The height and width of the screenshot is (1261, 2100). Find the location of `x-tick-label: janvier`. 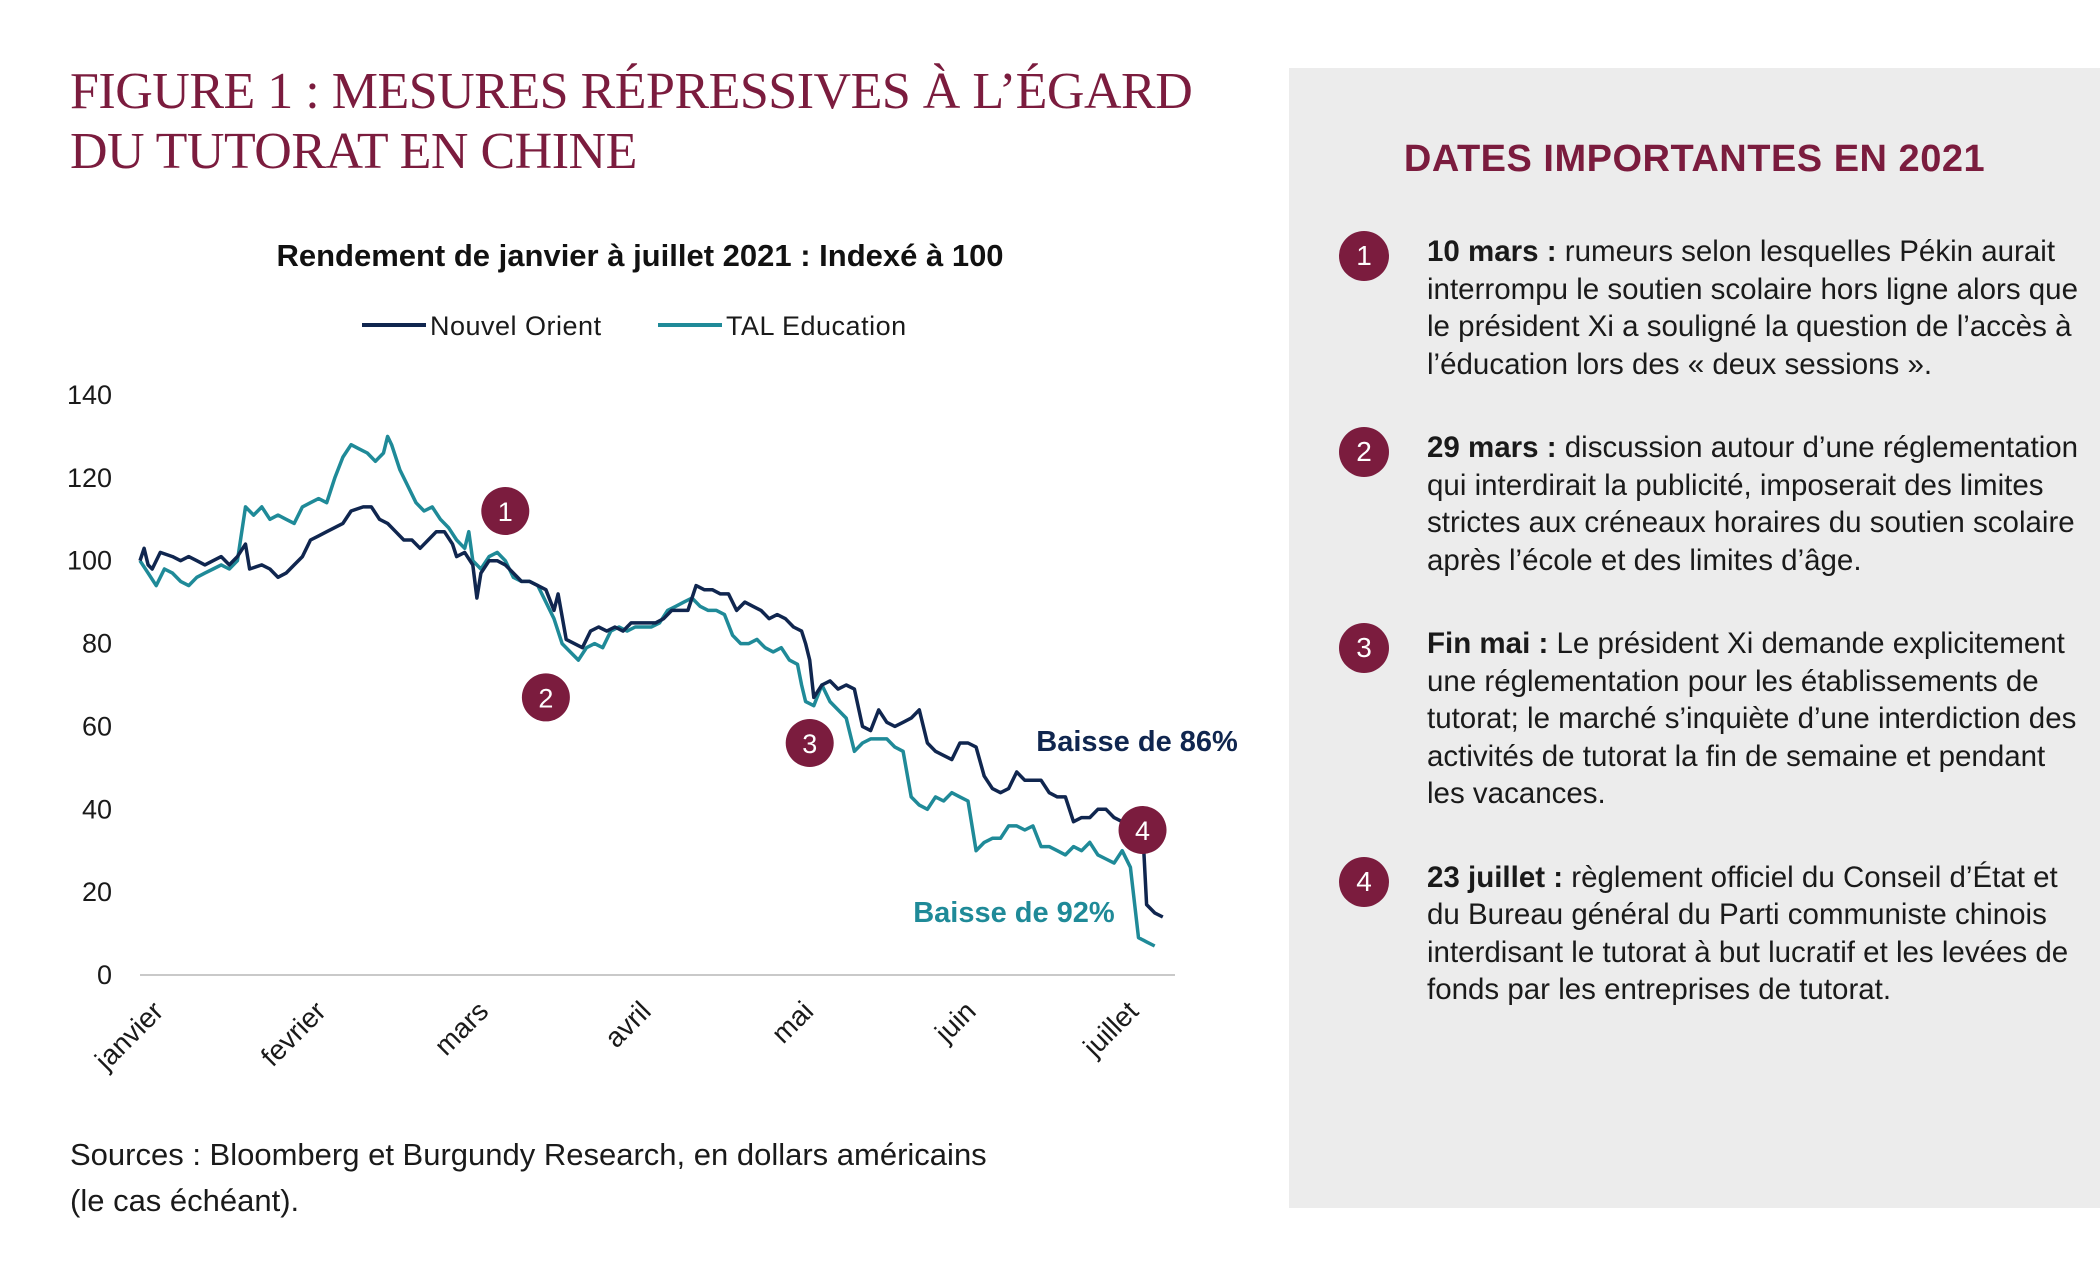

x-tick-label: janvier is located at coordinates (128, 1035).